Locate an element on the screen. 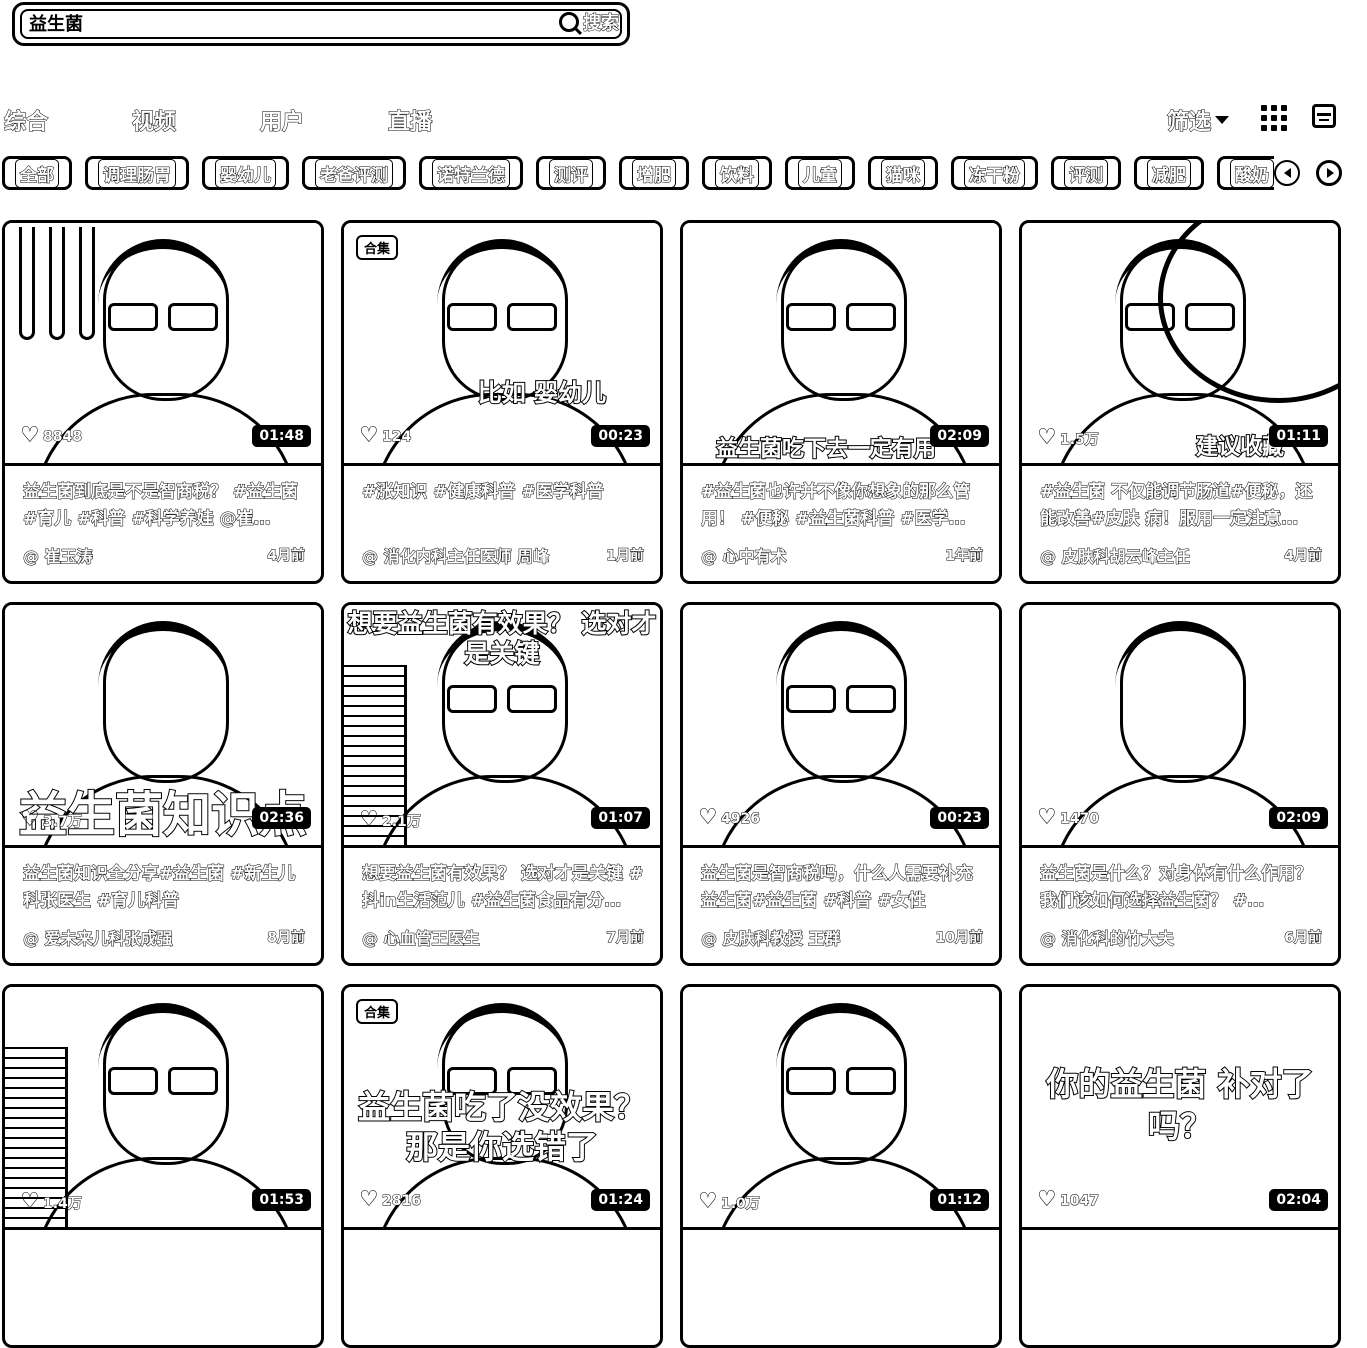  publish-time: 10月前 is located at coordinates (959, 938).